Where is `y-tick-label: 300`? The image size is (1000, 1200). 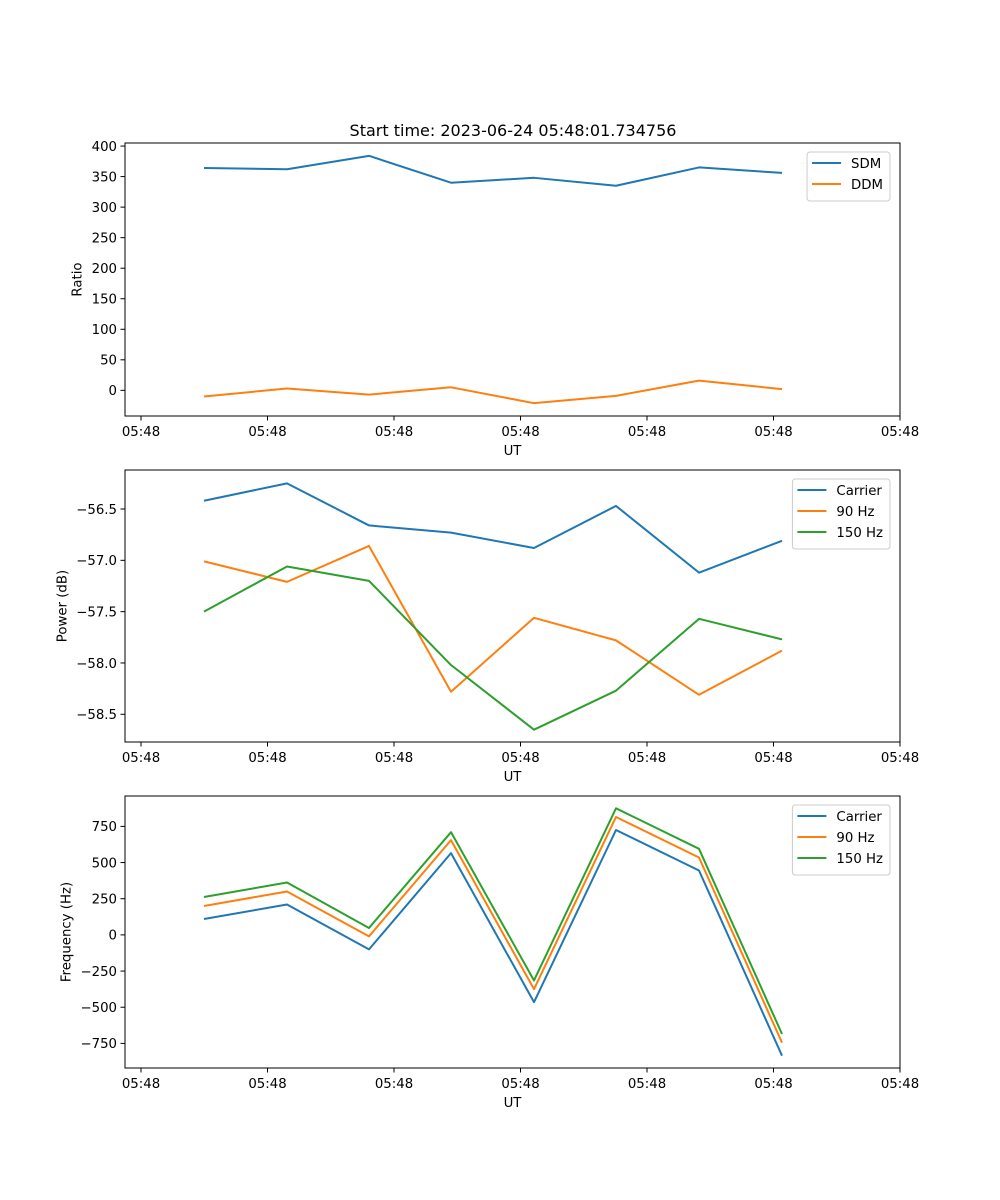
y-tick-label: 300 is located at coordinates (104, 208).